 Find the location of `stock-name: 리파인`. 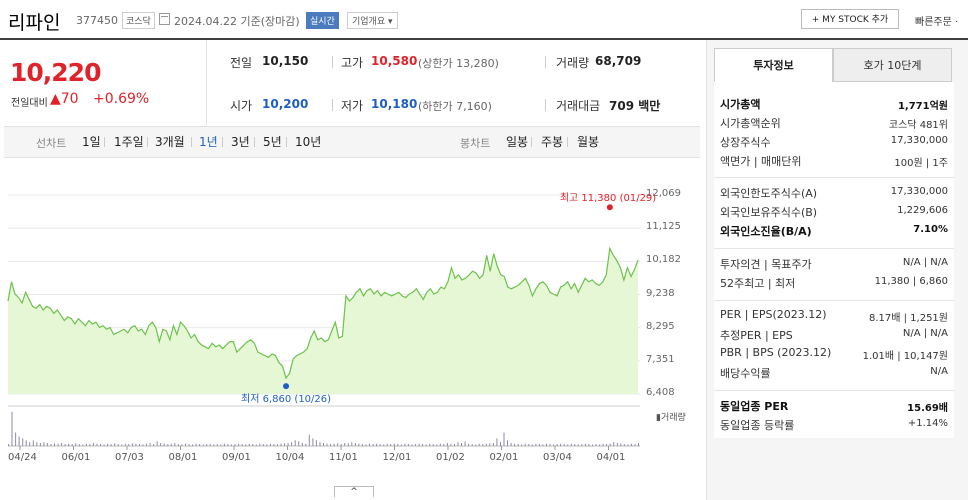

stock-name: 리파인 is located at coordinates (34, 23).